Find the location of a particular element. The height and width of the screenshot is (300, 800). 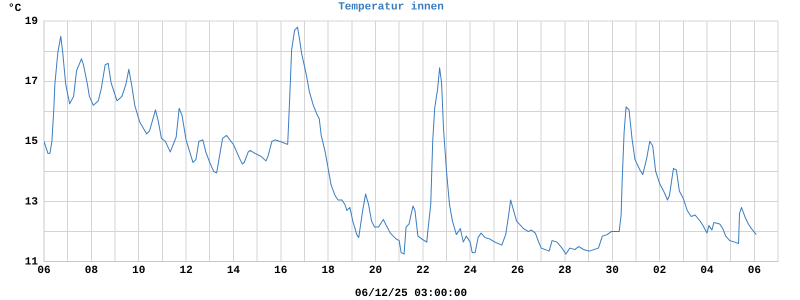

x-tick-label: 18 is located at coordinates (329, 270).